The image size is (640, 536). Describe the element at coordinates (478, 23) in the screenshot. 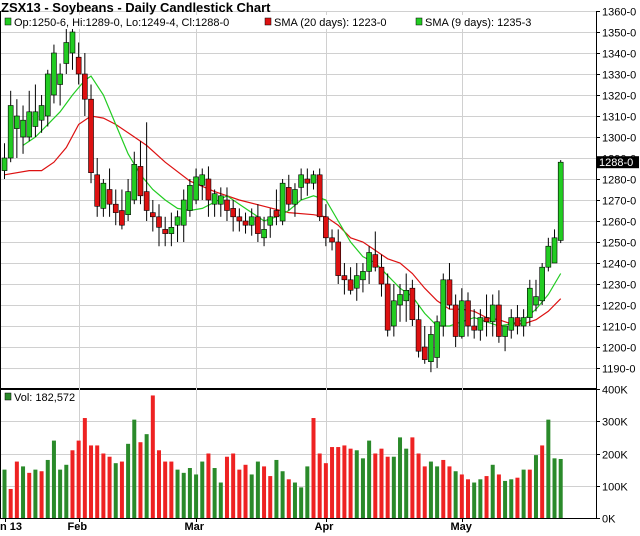

I see `legend-sma9: SMA (9 days): 1235-3` at that location.